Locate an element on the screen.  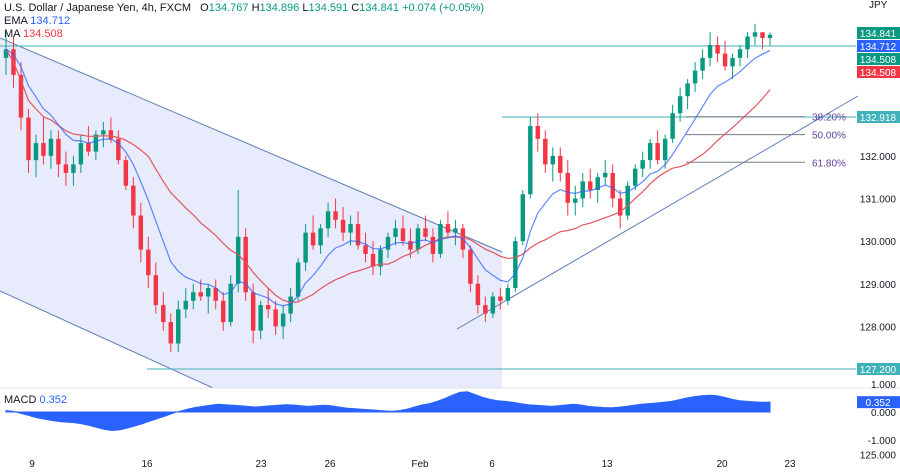
ema-row: EMA 134.712 is located at coordinates (244, 21).